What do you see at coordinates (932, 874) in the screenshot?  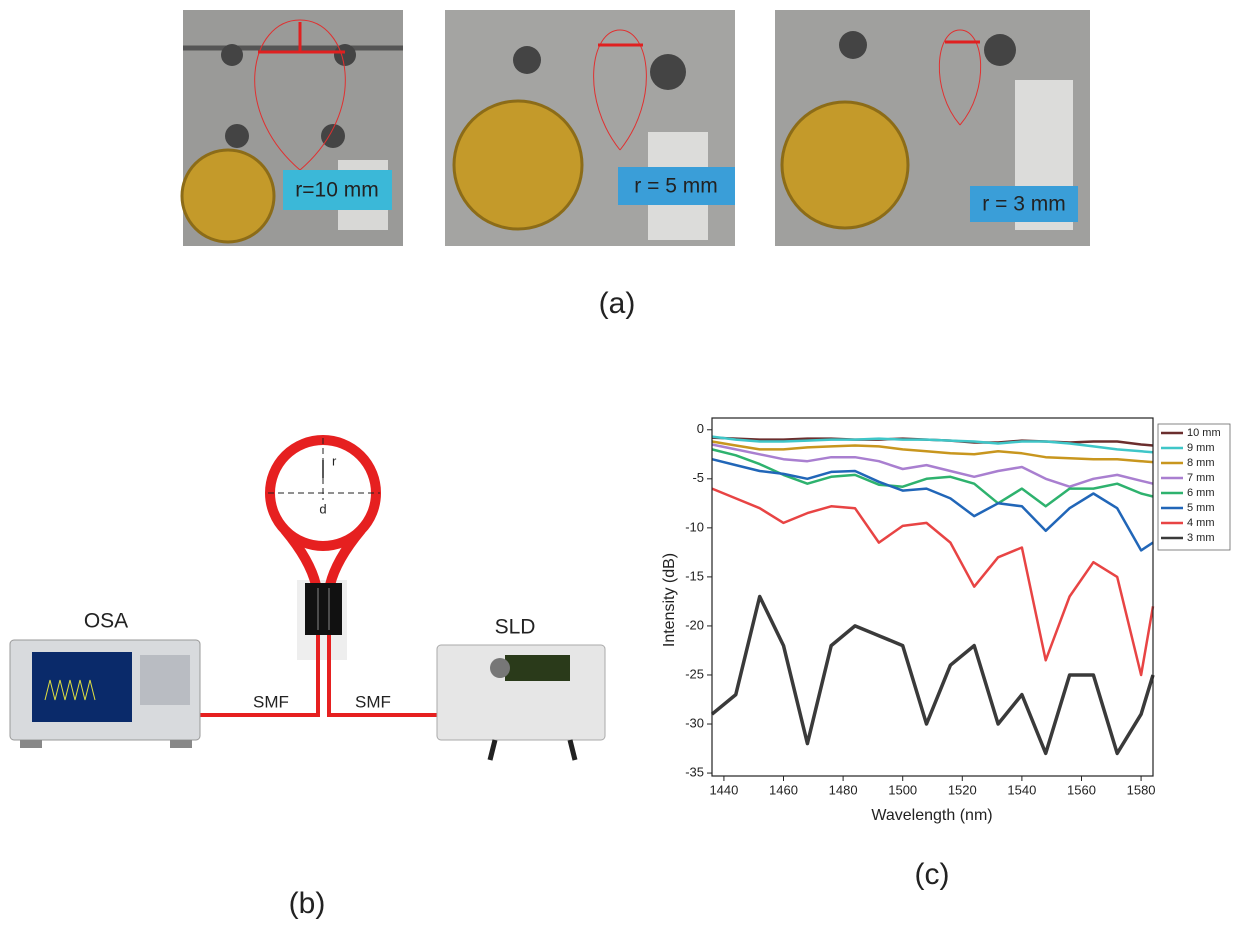 I see `caption: (c)` at bounding box center [932, 874].